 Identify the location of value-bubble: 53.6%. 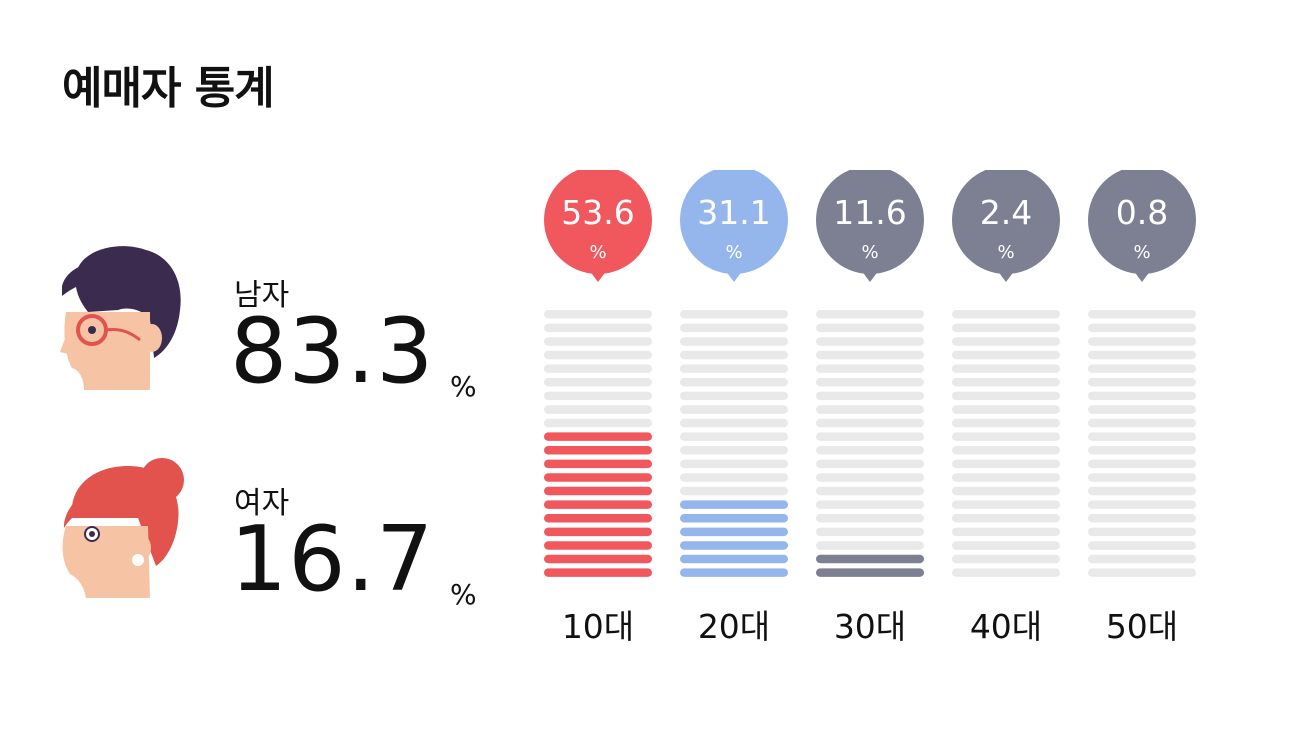
(598, 226).